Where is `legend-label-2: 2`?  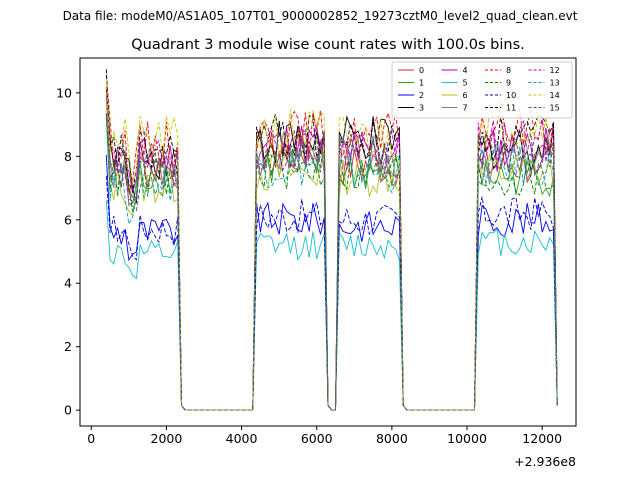 legend-label-2: 2 is located at coordinates (421, 95).